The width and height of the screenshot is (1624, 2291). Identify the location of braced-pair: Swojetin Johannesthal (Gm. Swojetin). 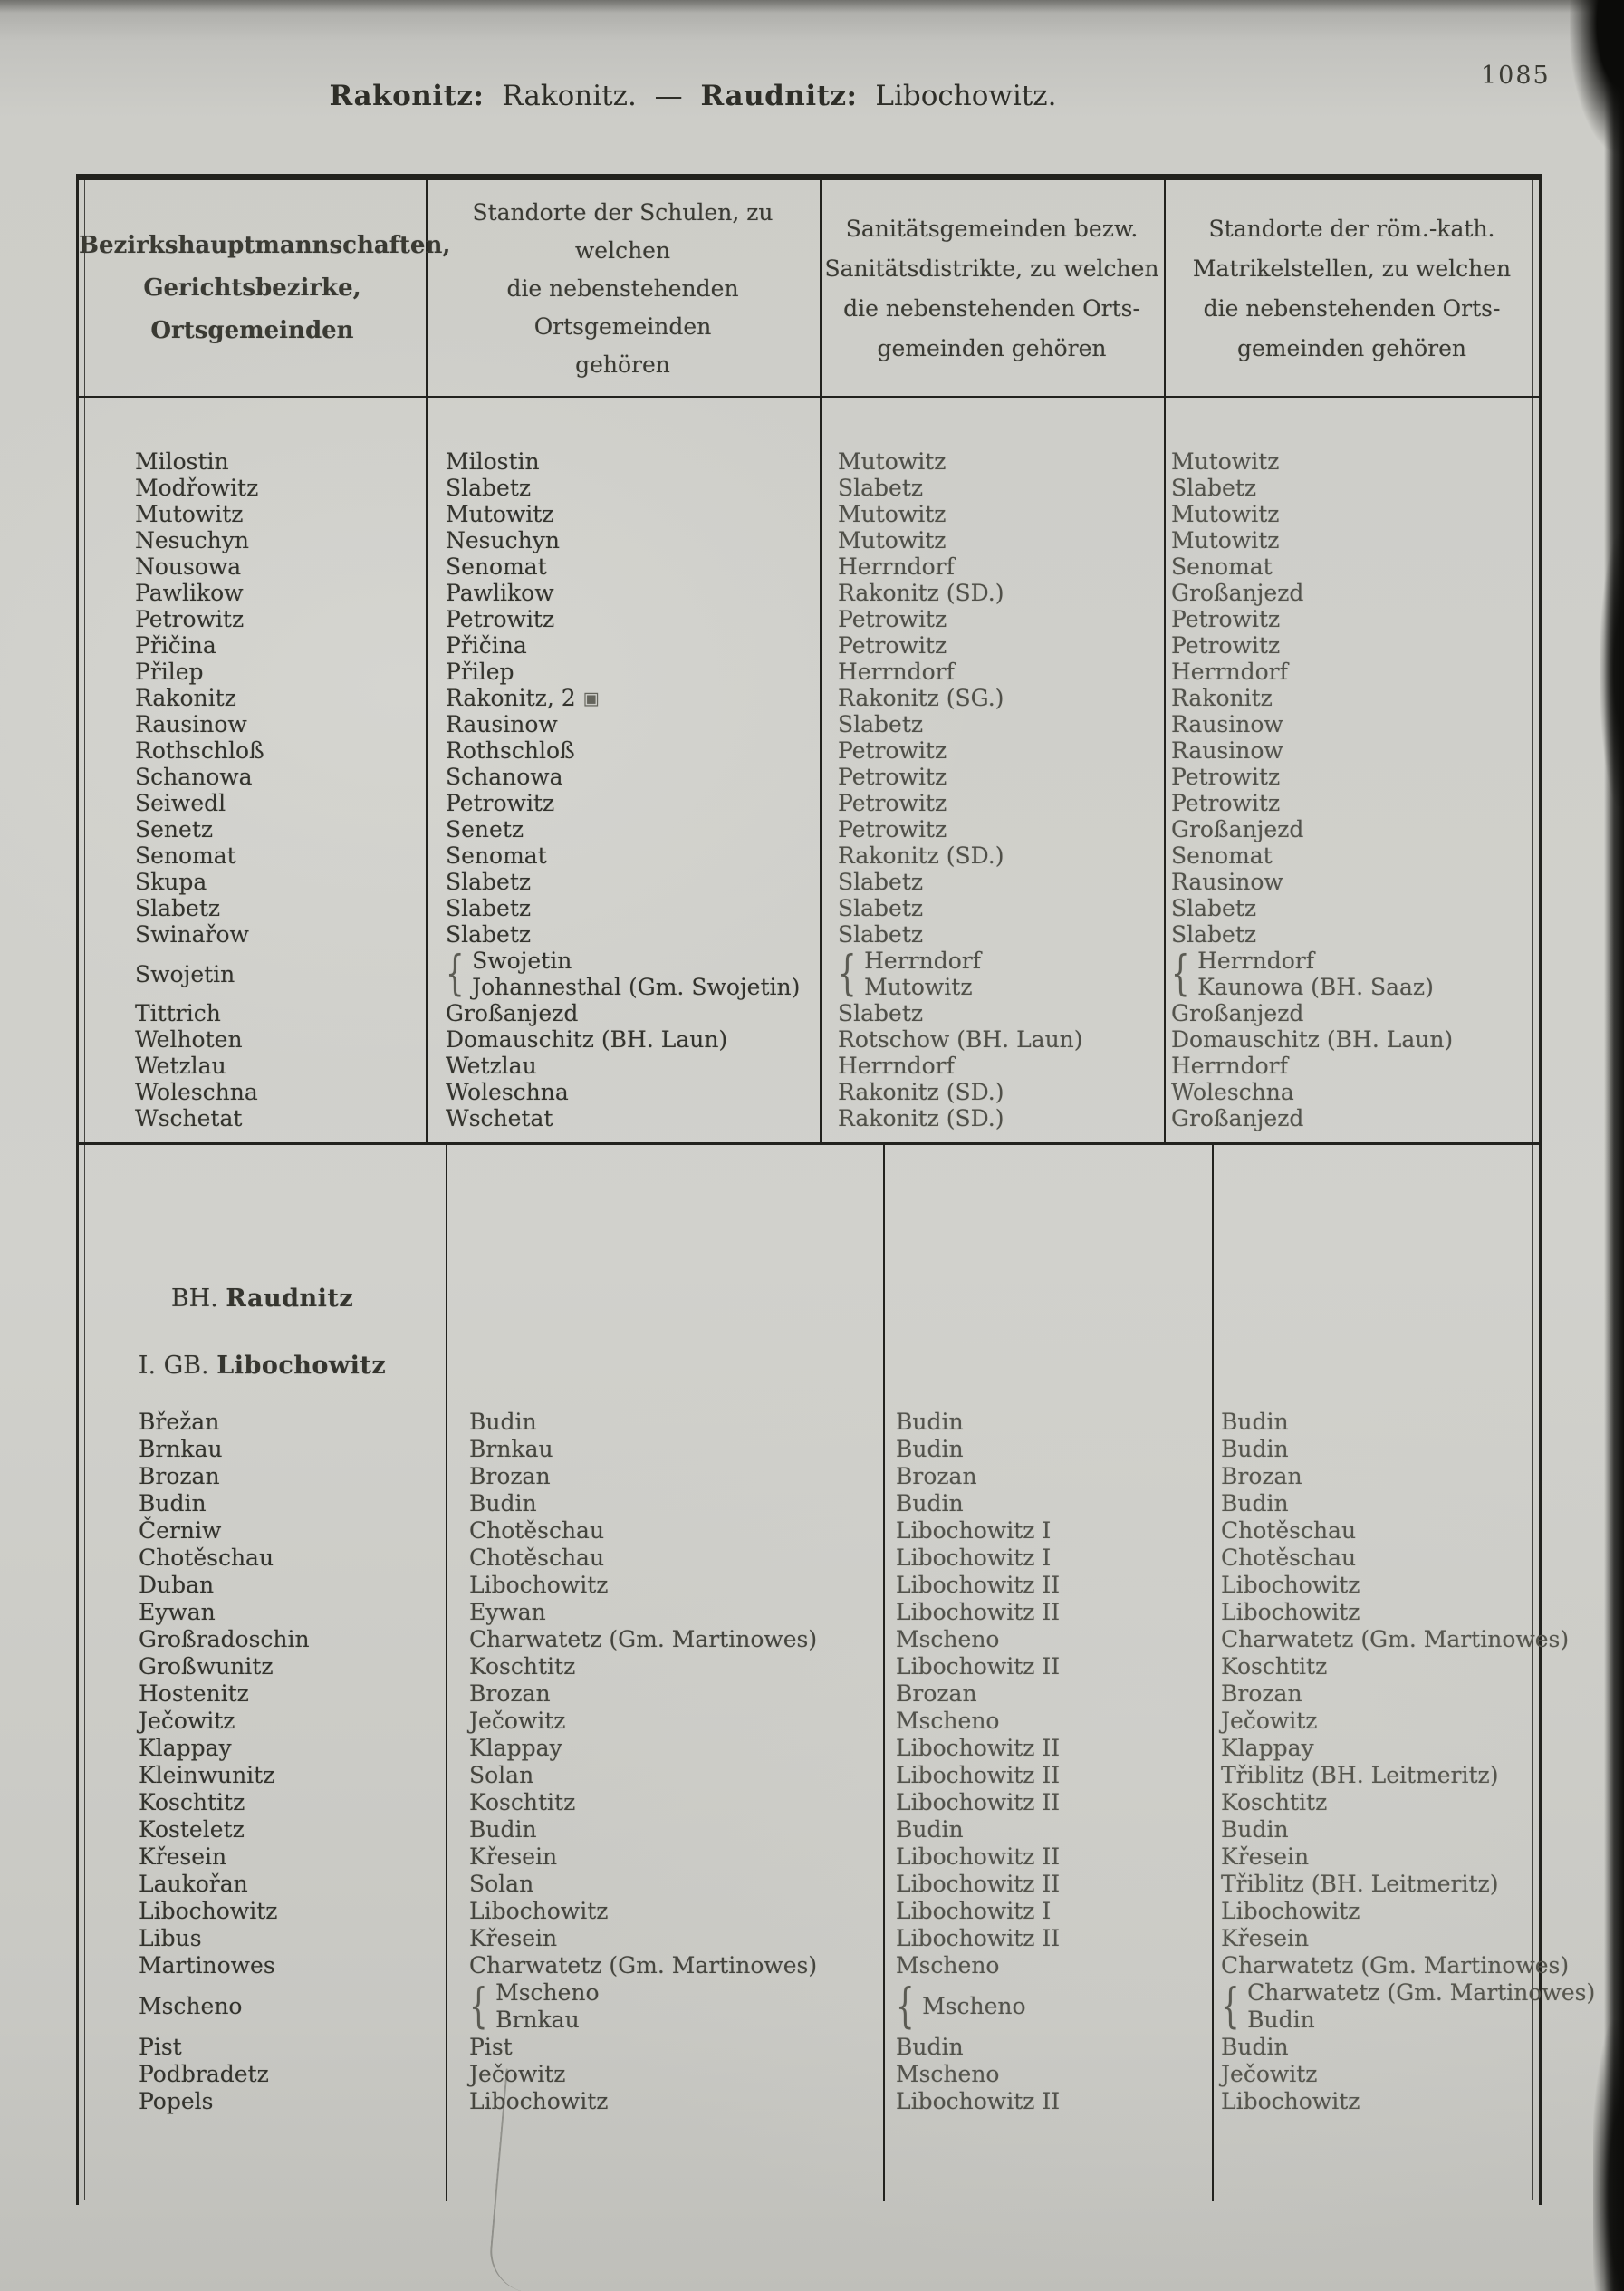
(636, 974).